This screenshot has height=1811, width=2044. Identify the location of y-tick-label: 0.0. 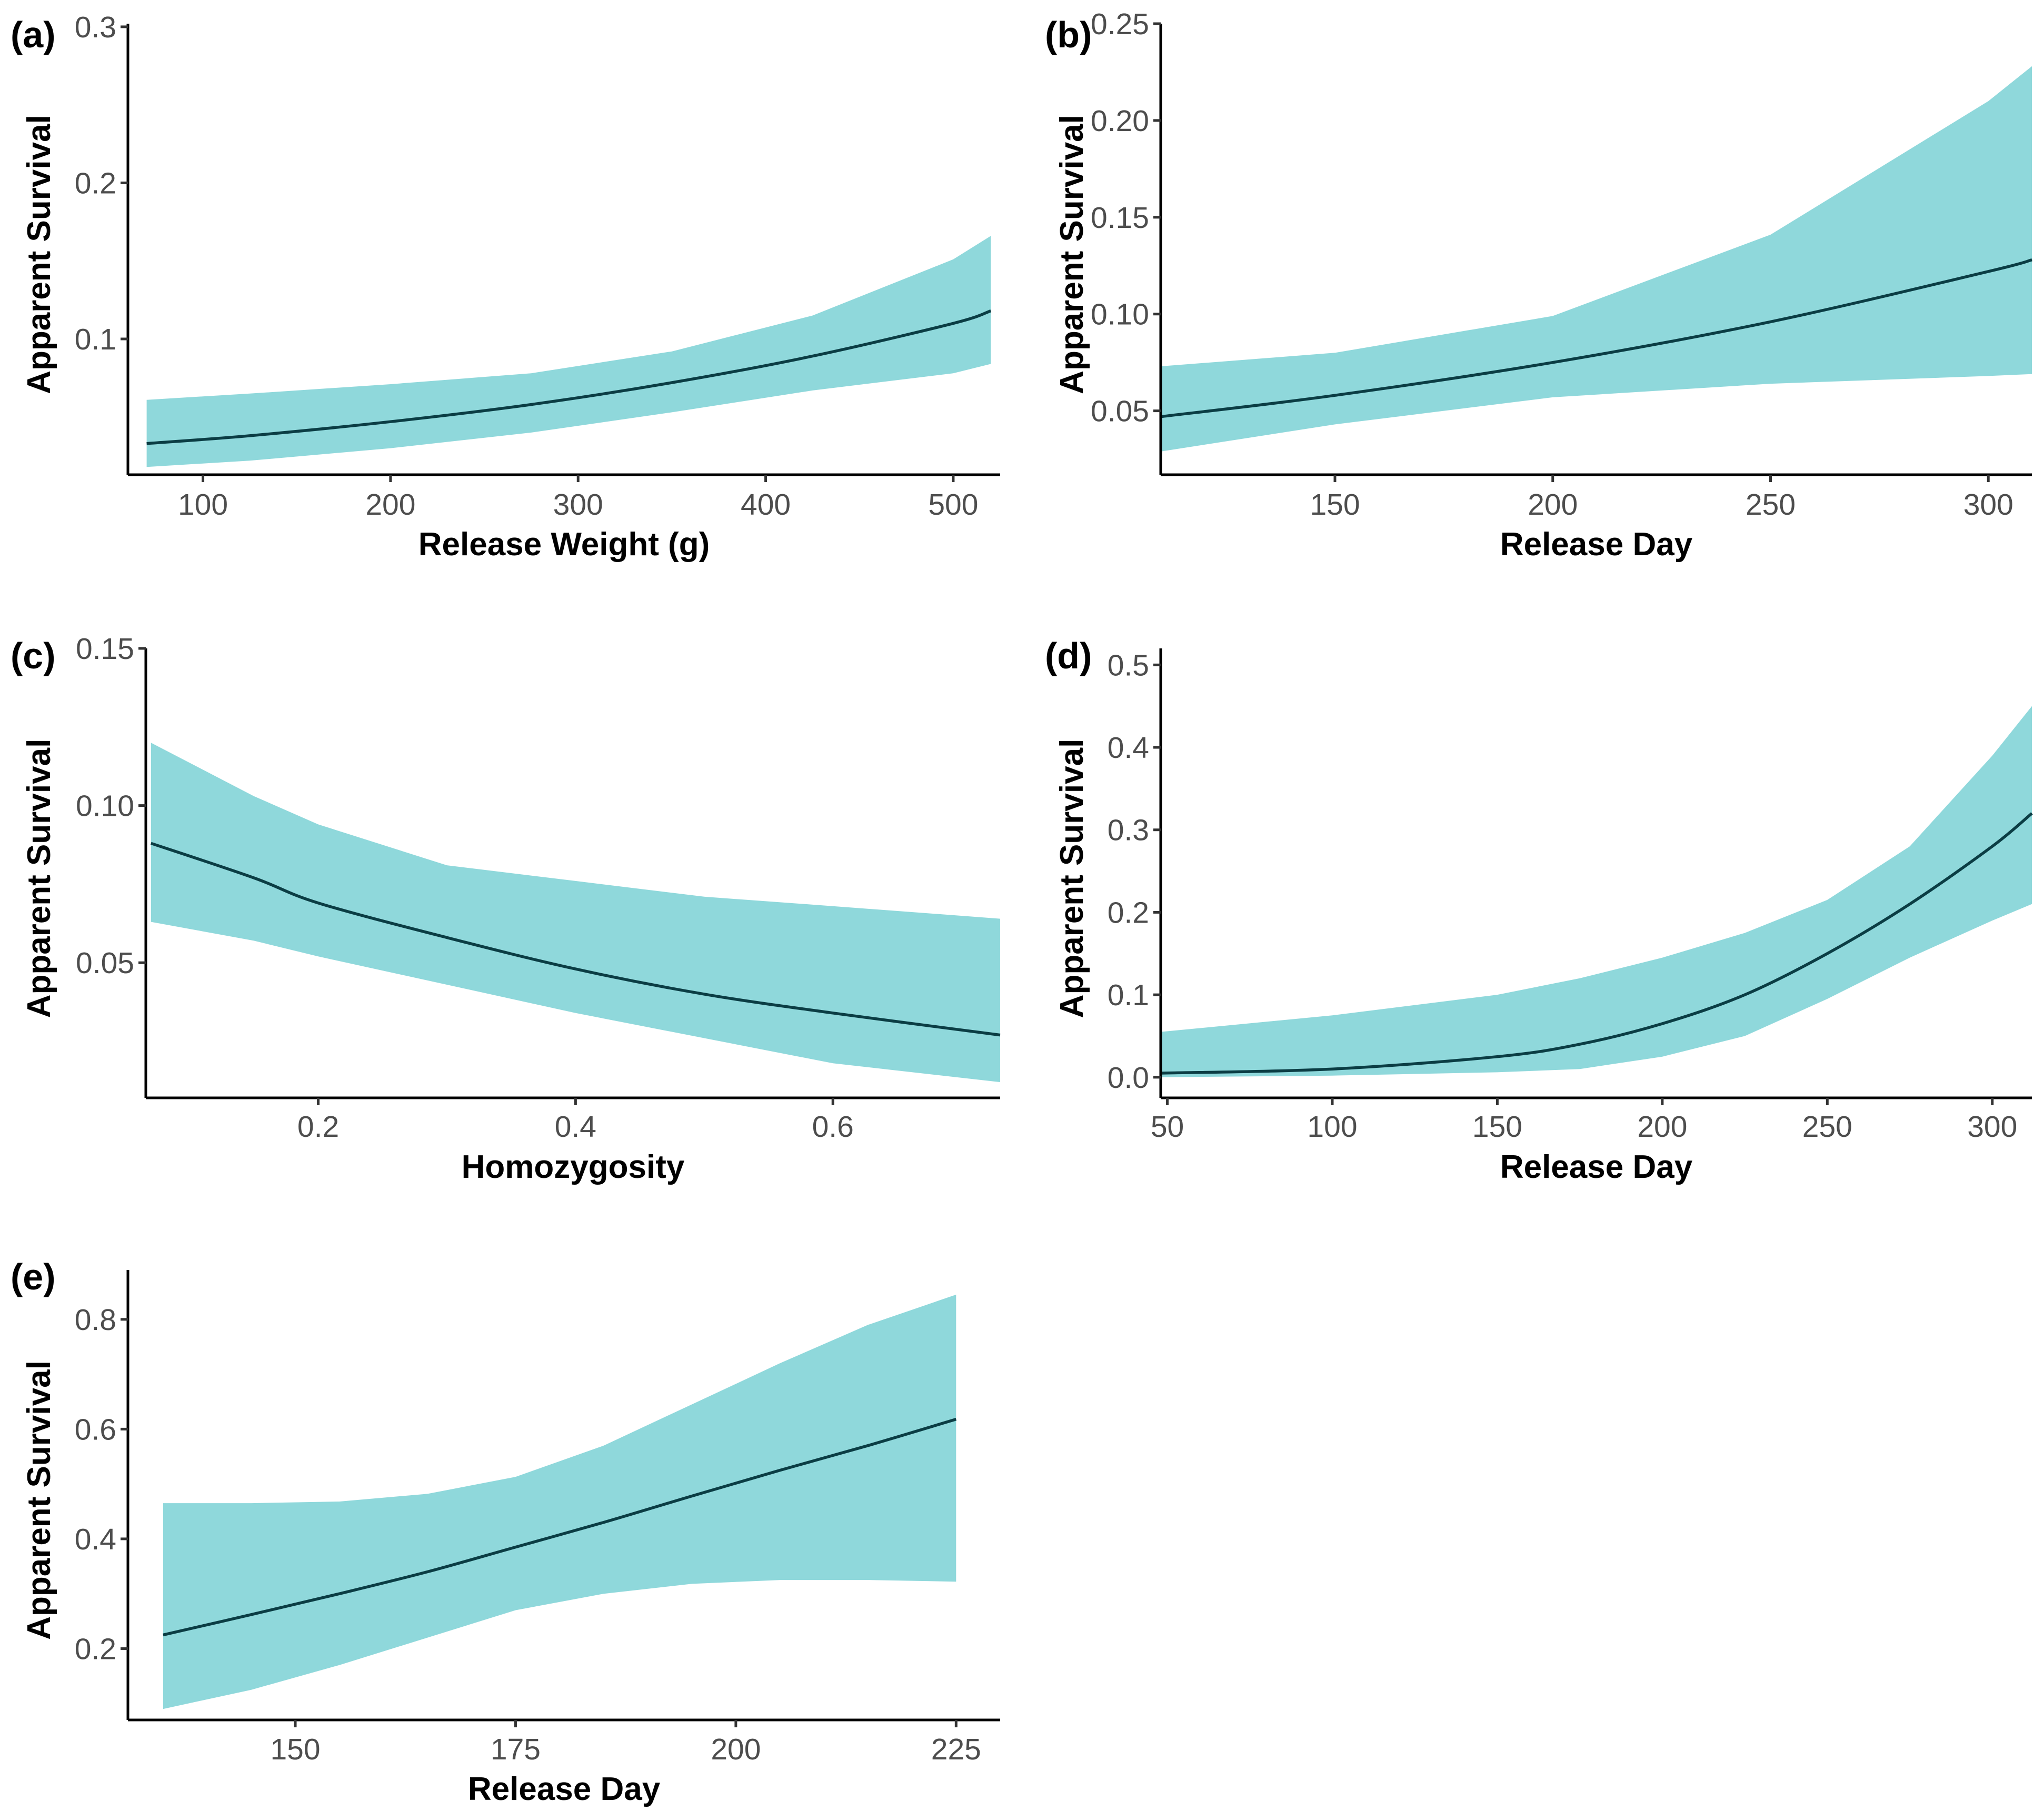
(1128, 1078).